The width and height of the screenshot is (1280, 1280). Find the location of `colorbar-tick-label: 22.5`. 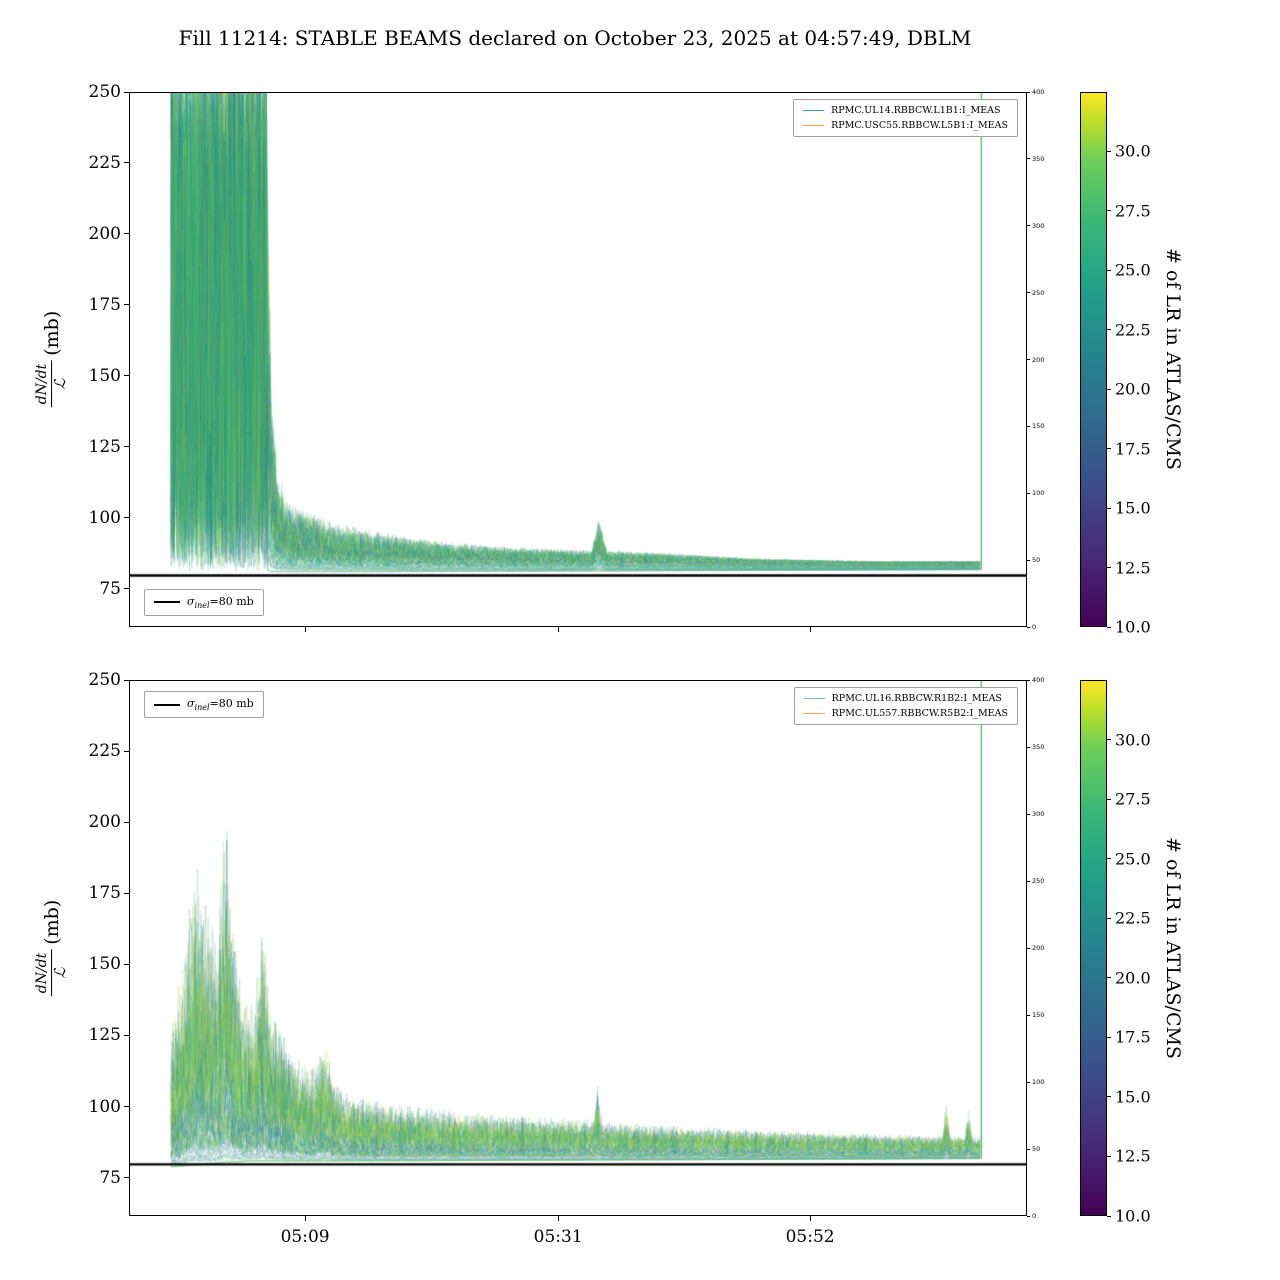

colorbar-tick-label: 22.5 is located at coordinates (1133, 918).